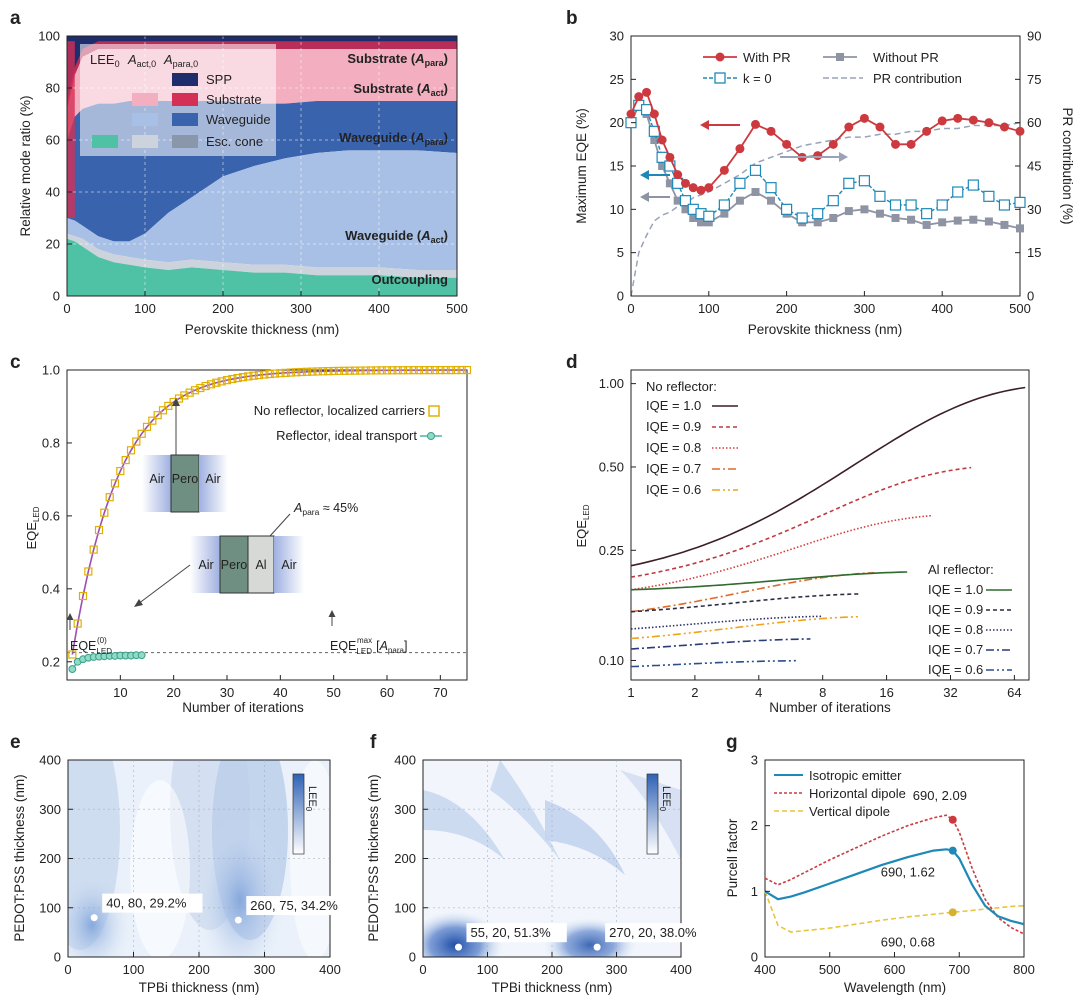  What do you see at coordinates (758, 692) in the screenshot?
I see `d-xtick-label: 4` at bounding box center [758, 692].